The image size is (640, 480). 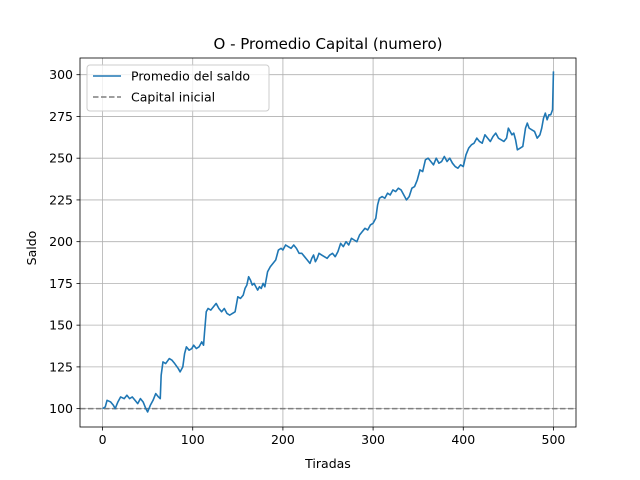 I want to click on x-tick-label: 400, so click(x=463, y=439).